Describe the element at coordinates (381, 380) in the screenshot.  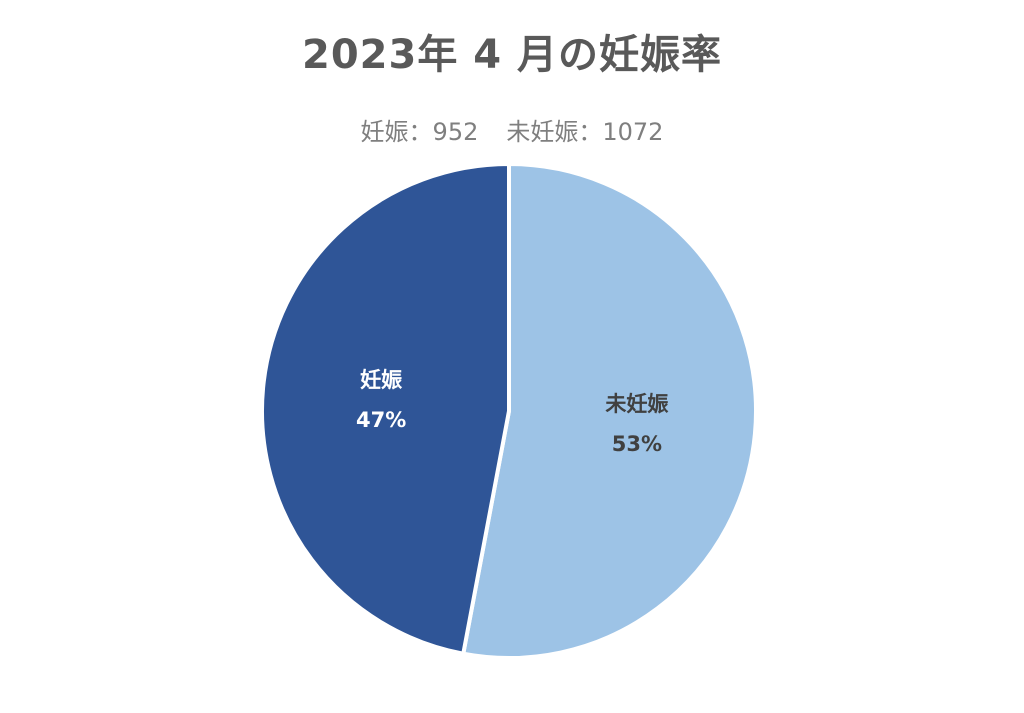
I see `slice-label-pregnant: 妊娠` at that location.